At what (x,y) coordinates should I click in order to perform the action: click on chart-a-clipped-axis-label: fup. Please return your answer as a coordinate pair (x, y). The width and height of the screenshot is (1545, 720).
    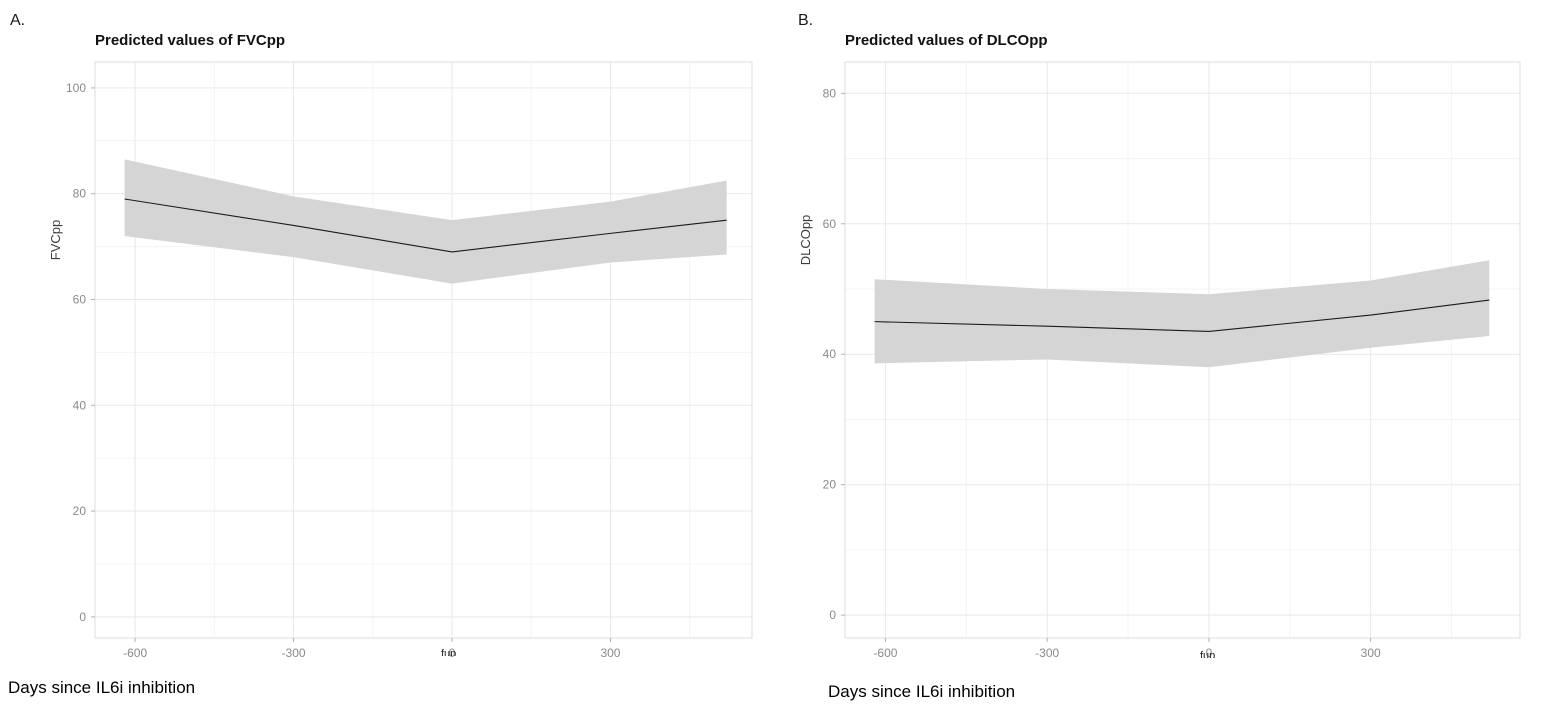
    Looking at the image, I should click on (449, 652).